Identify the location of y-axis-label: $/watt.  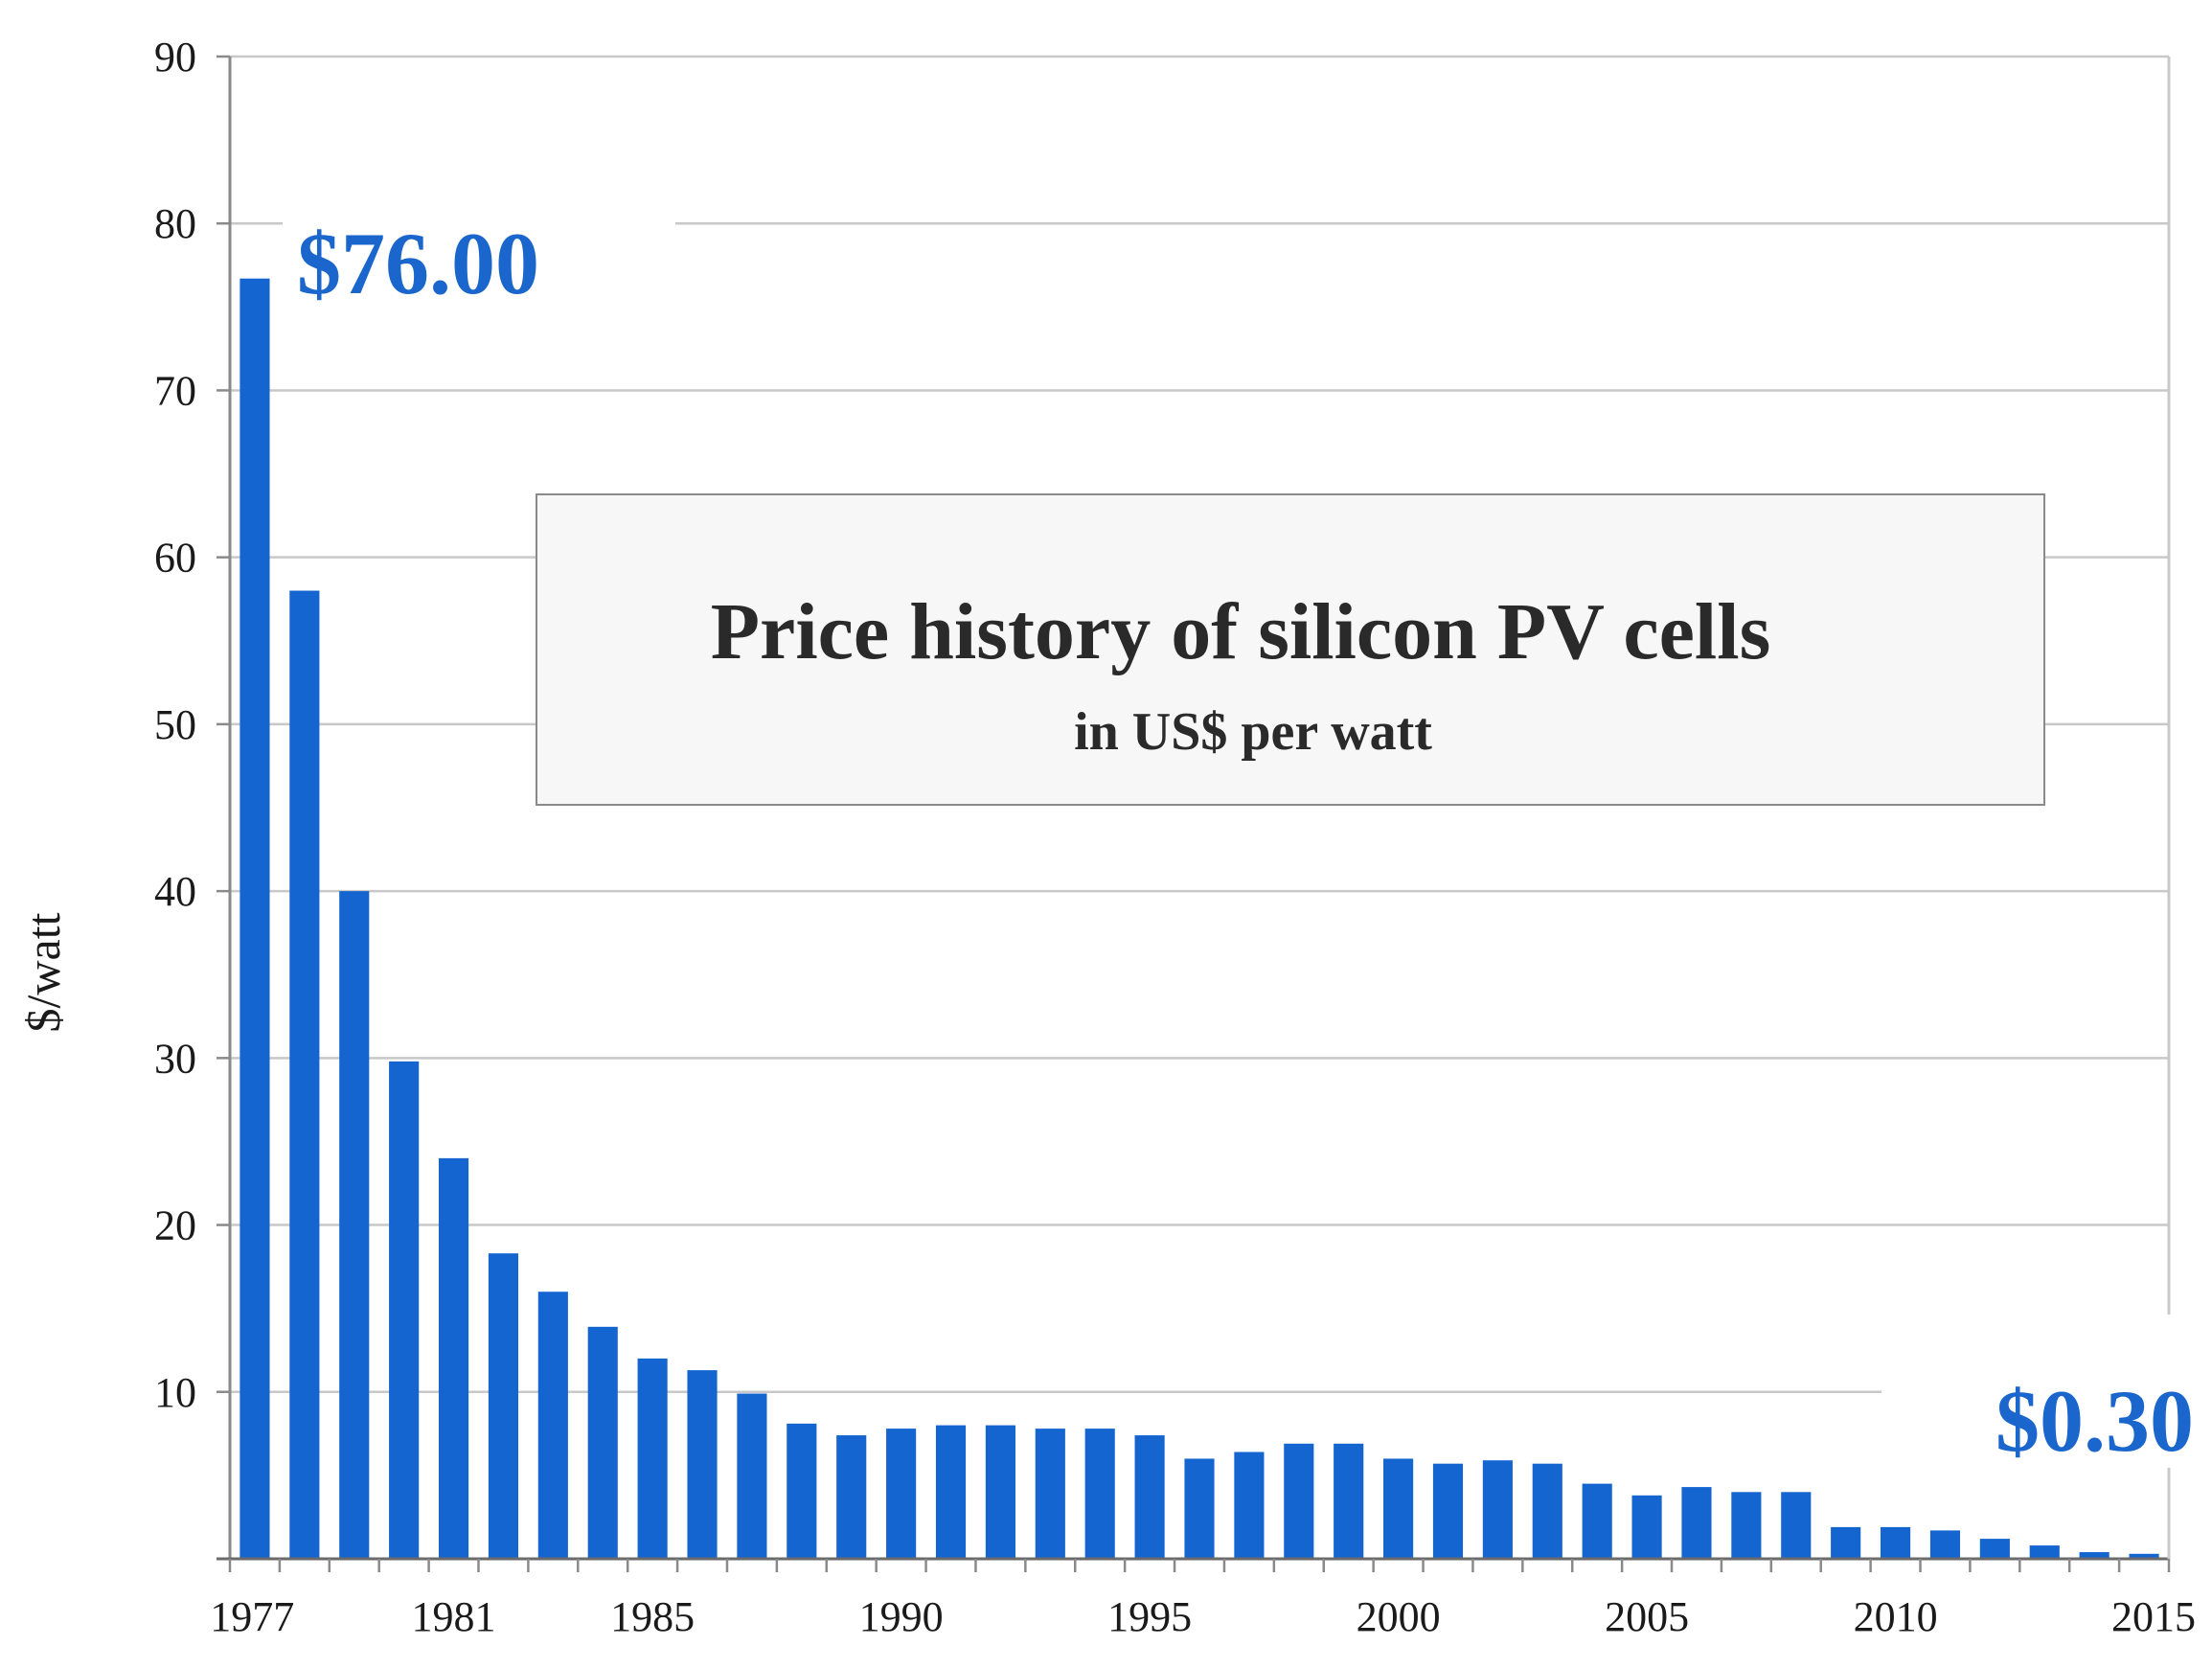
(43, 972).